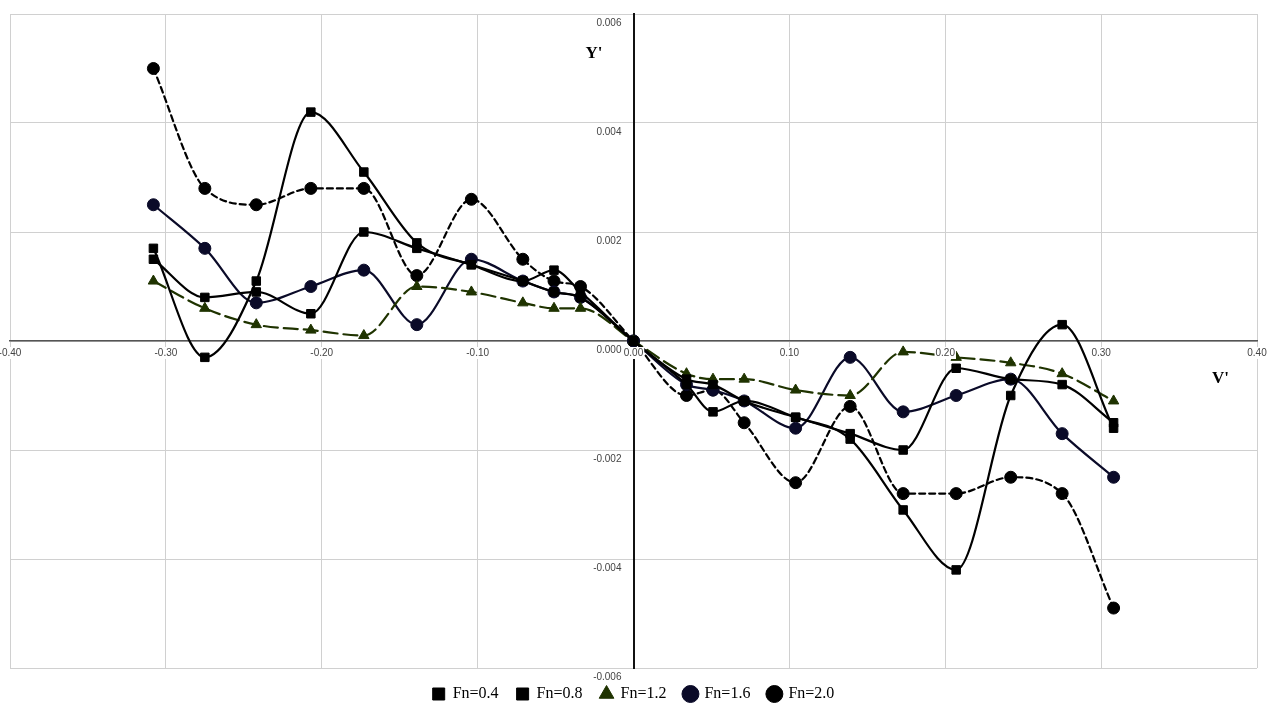 Image resolution: width=1279 pixels, height=722 pixels. Describe the element at coordinates (609, 240) in the screenshot. I see `y-tick-label: 0.002` at that location.